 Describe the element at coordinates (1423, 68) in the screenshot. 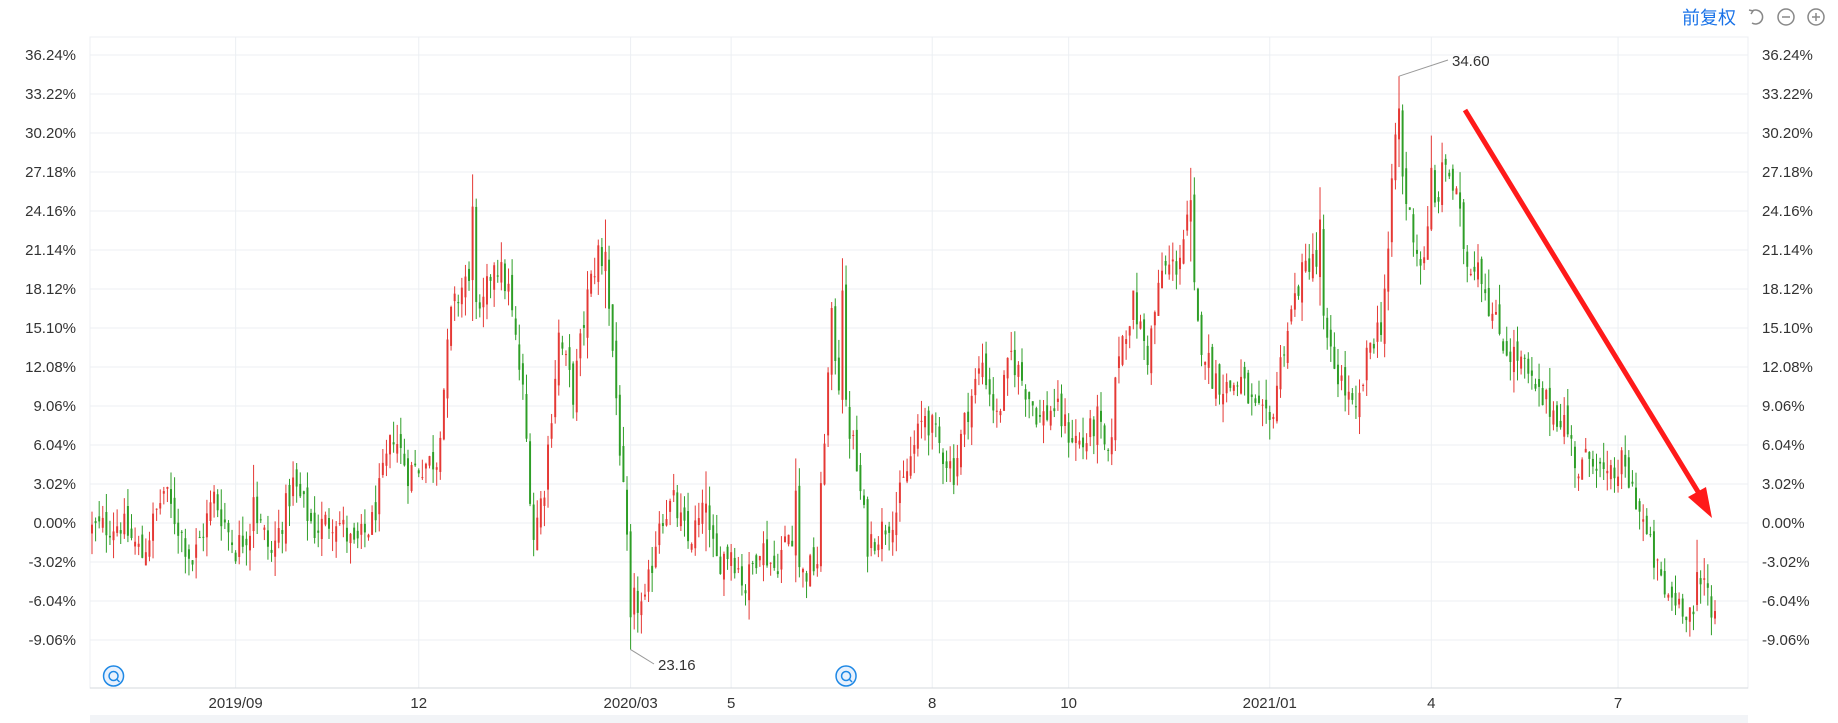

I see `max-leader-line` at that location.